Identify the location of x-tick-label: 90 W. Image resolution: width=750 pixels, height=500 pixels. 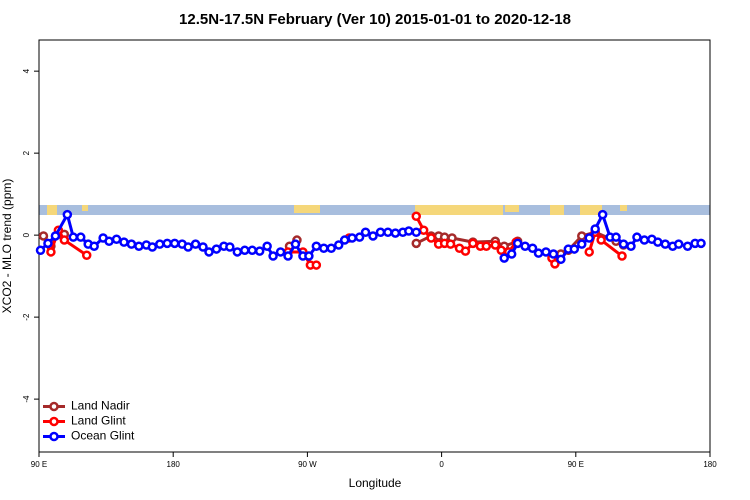
(307, 464).